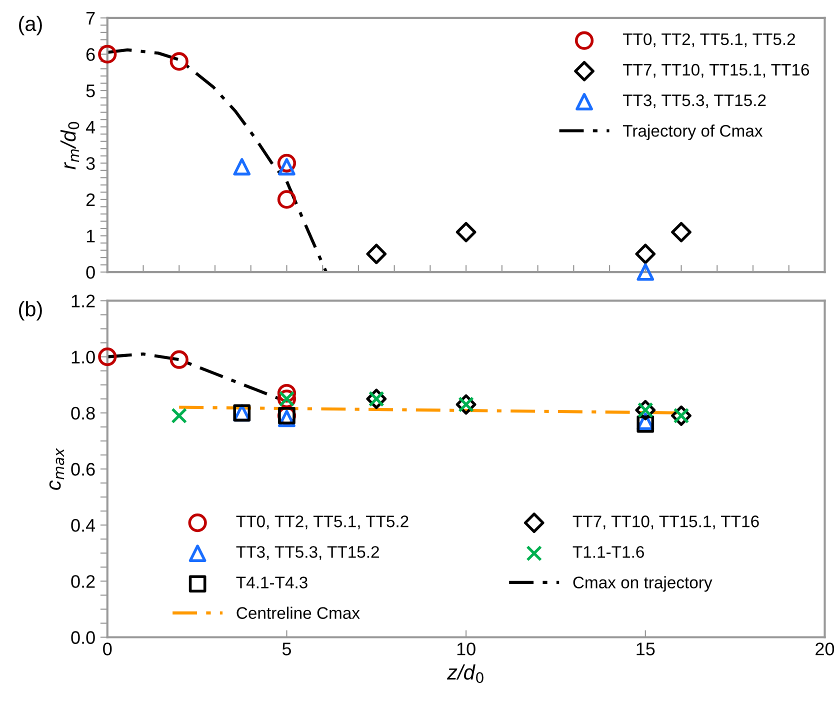 Image resolution: width=839 pixels, height=716 pixels. I want to click on y-tick-label: 0, so click(90, 272).